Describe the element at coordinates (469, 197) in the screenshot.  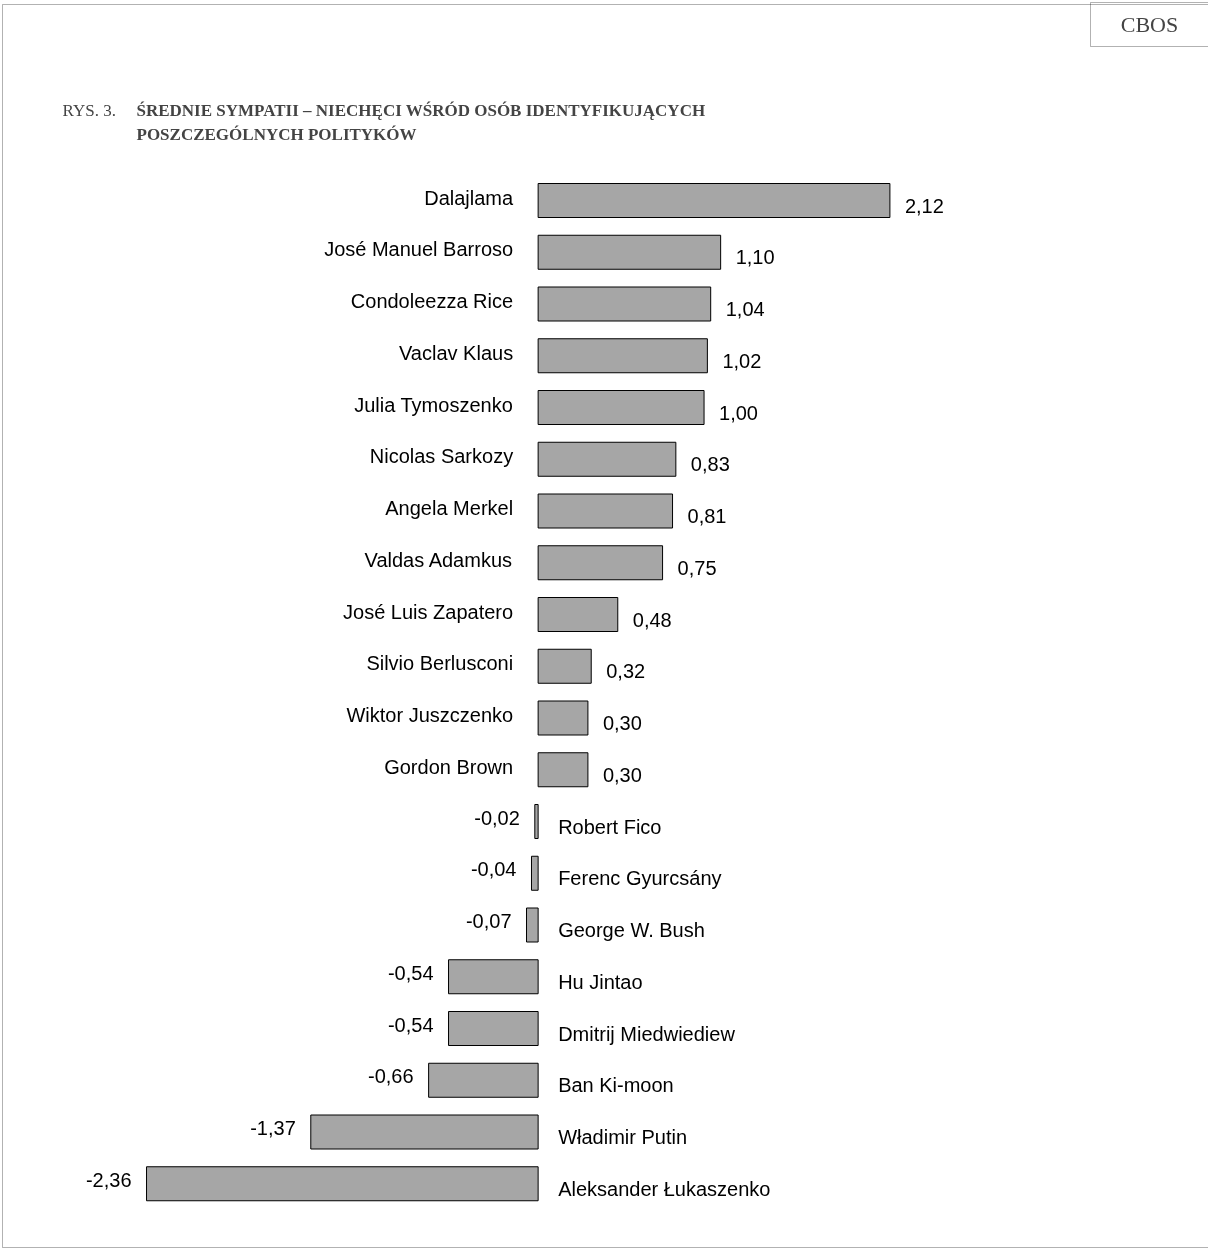
I see `y-tick-label: Dalajlama` at that location.